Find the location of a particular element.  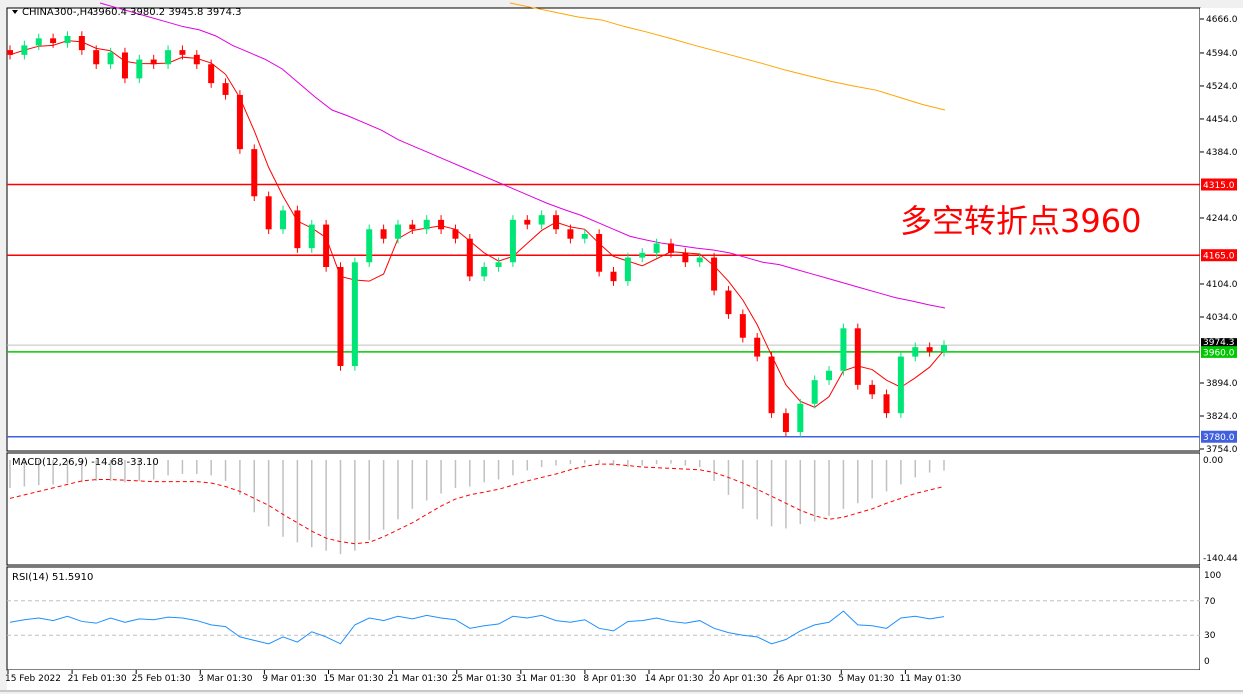

annotation-text: 多空转折点3960 is located at coordinates (1020, 221).